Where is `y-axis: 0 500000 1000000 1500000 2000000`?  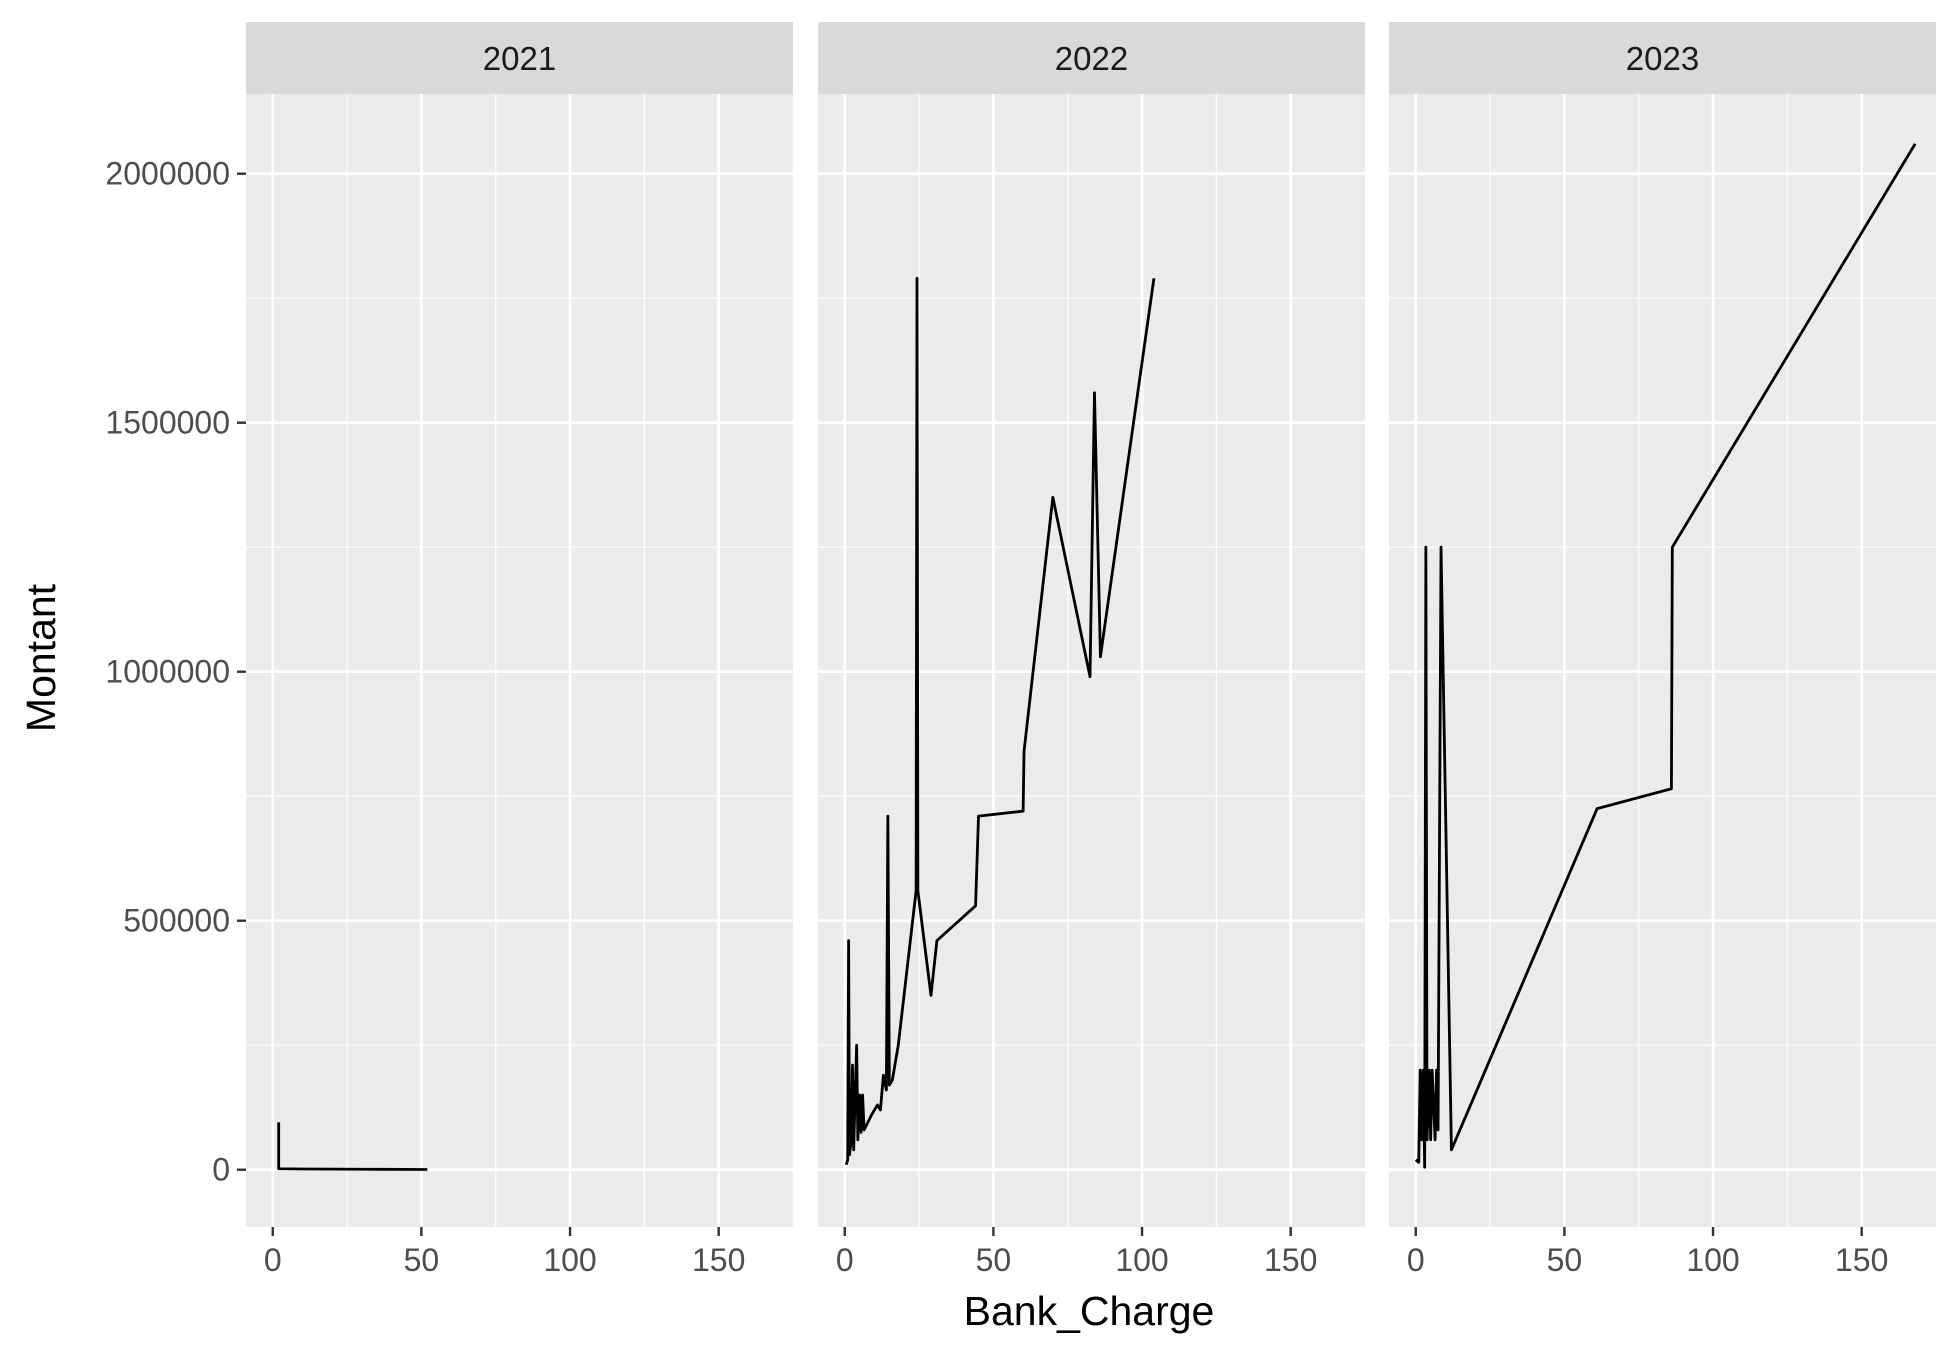 y-axis: 0 500000 1000000 1500000 2000000 is located at coordinates (175, 672).